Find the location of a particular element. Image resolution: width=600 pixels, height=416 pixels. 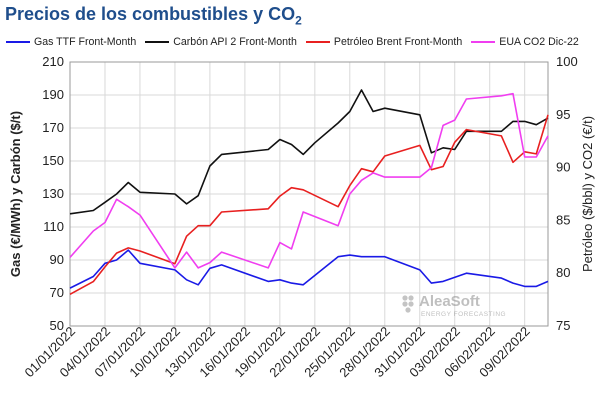

legend-item: EUA CO2 Dic-22 is located at coordinates (525, 42).